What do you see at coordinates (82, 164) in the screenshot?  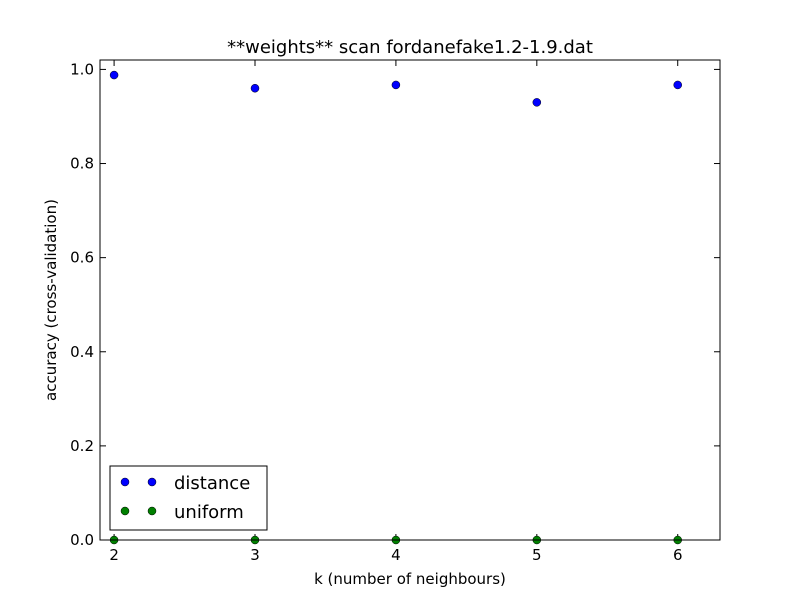 I see `y-tick-label: 0.8` at bounding box center [82, 164].